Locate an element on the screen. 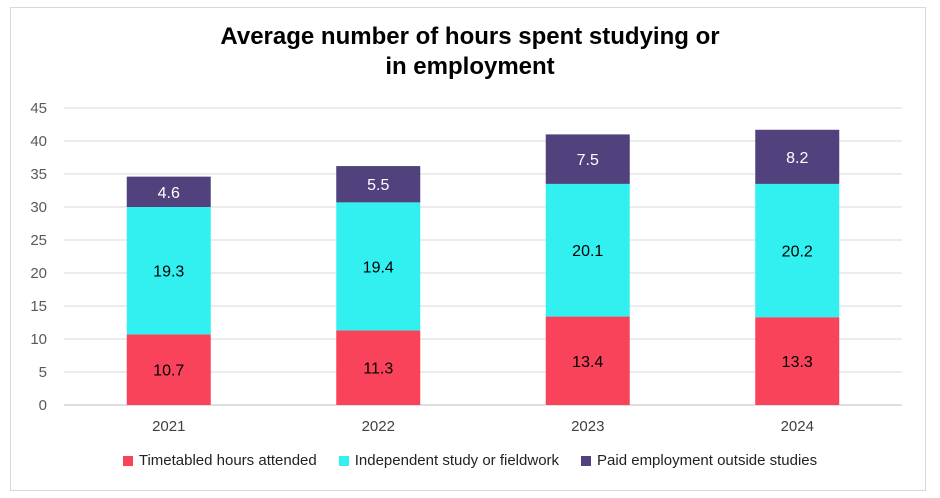 The width and height of the screenshot is (940, 498). data-label-2021-series-2: 4.6 is located at coordinates (169, 193).